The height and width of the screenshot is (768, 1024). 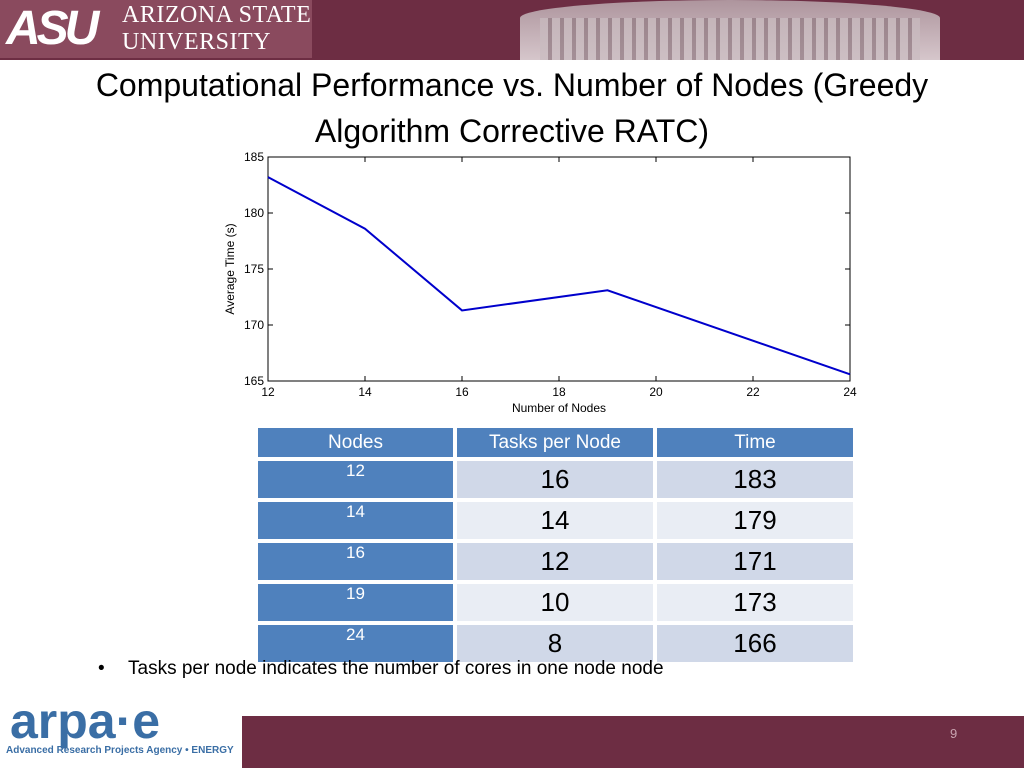 I want to click on table-row: 14 14 179, so click(x=555, y=520).